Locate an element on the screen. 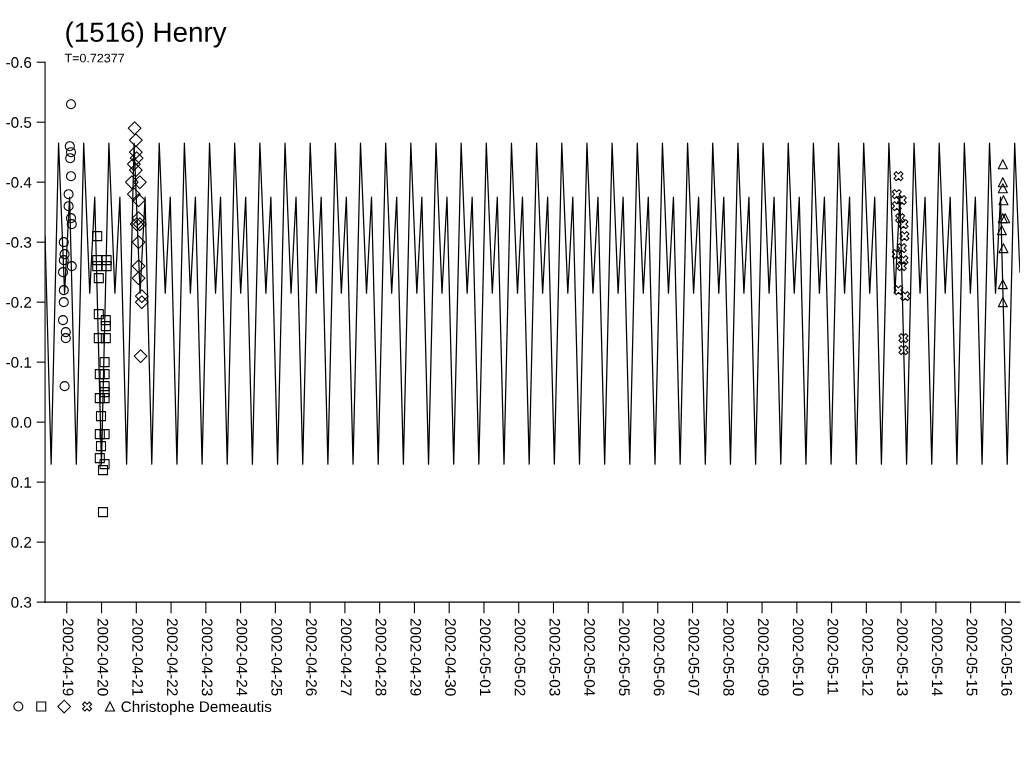 This screenshot has height=768, width=1024. x-tick-label: 2002-05-14 is located at coordinates (937, 657).